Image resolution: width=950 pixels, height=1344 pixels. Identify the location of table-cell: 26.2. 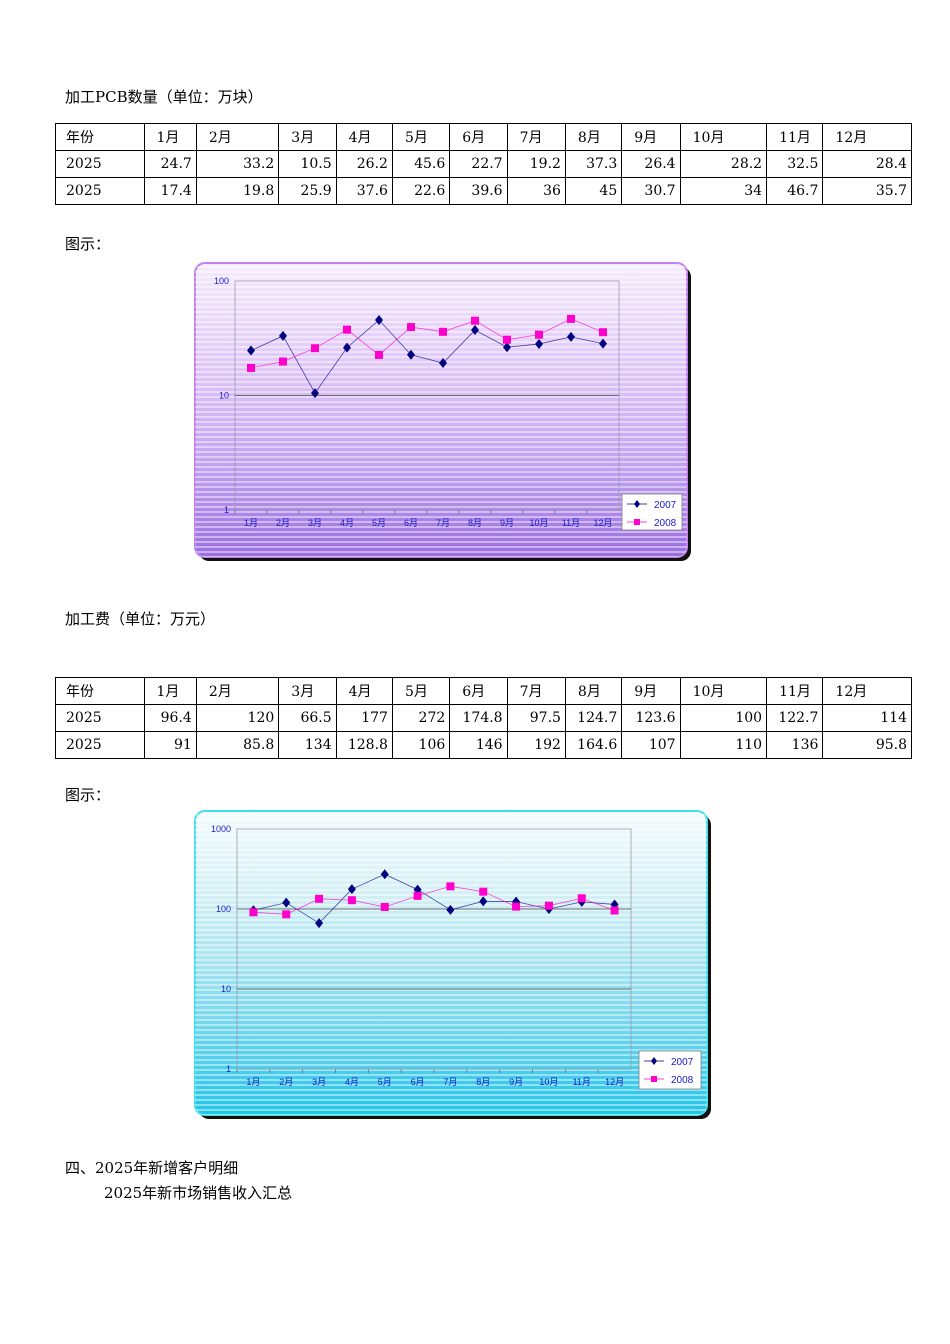
(364, 164).